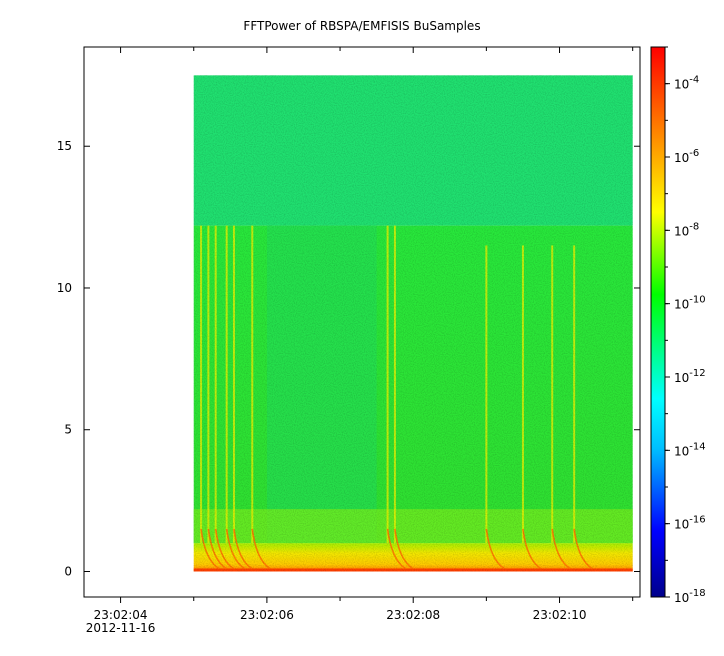 The height and width of the screenshot is (656, 724). Describe the element at coordinates (690, 523) in the screenshot. I see `colorbar-tick-label: 10⁻¹⁶` at that location.